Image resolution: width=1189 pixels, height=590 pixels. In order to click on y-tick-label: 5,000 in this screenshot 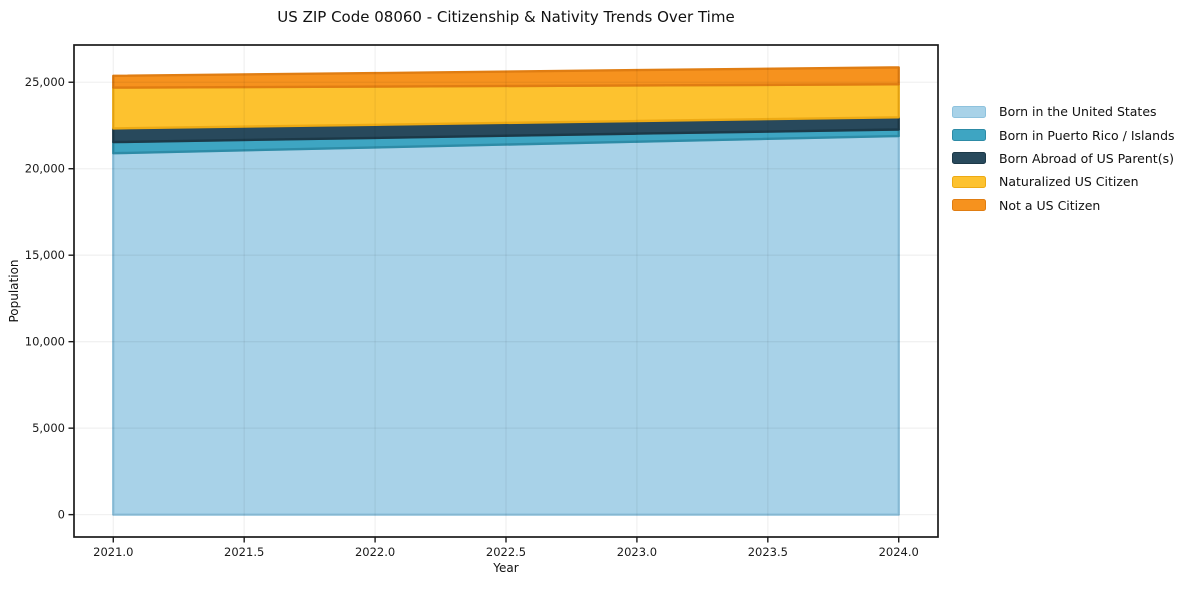, I will do `click(48, 428)`.